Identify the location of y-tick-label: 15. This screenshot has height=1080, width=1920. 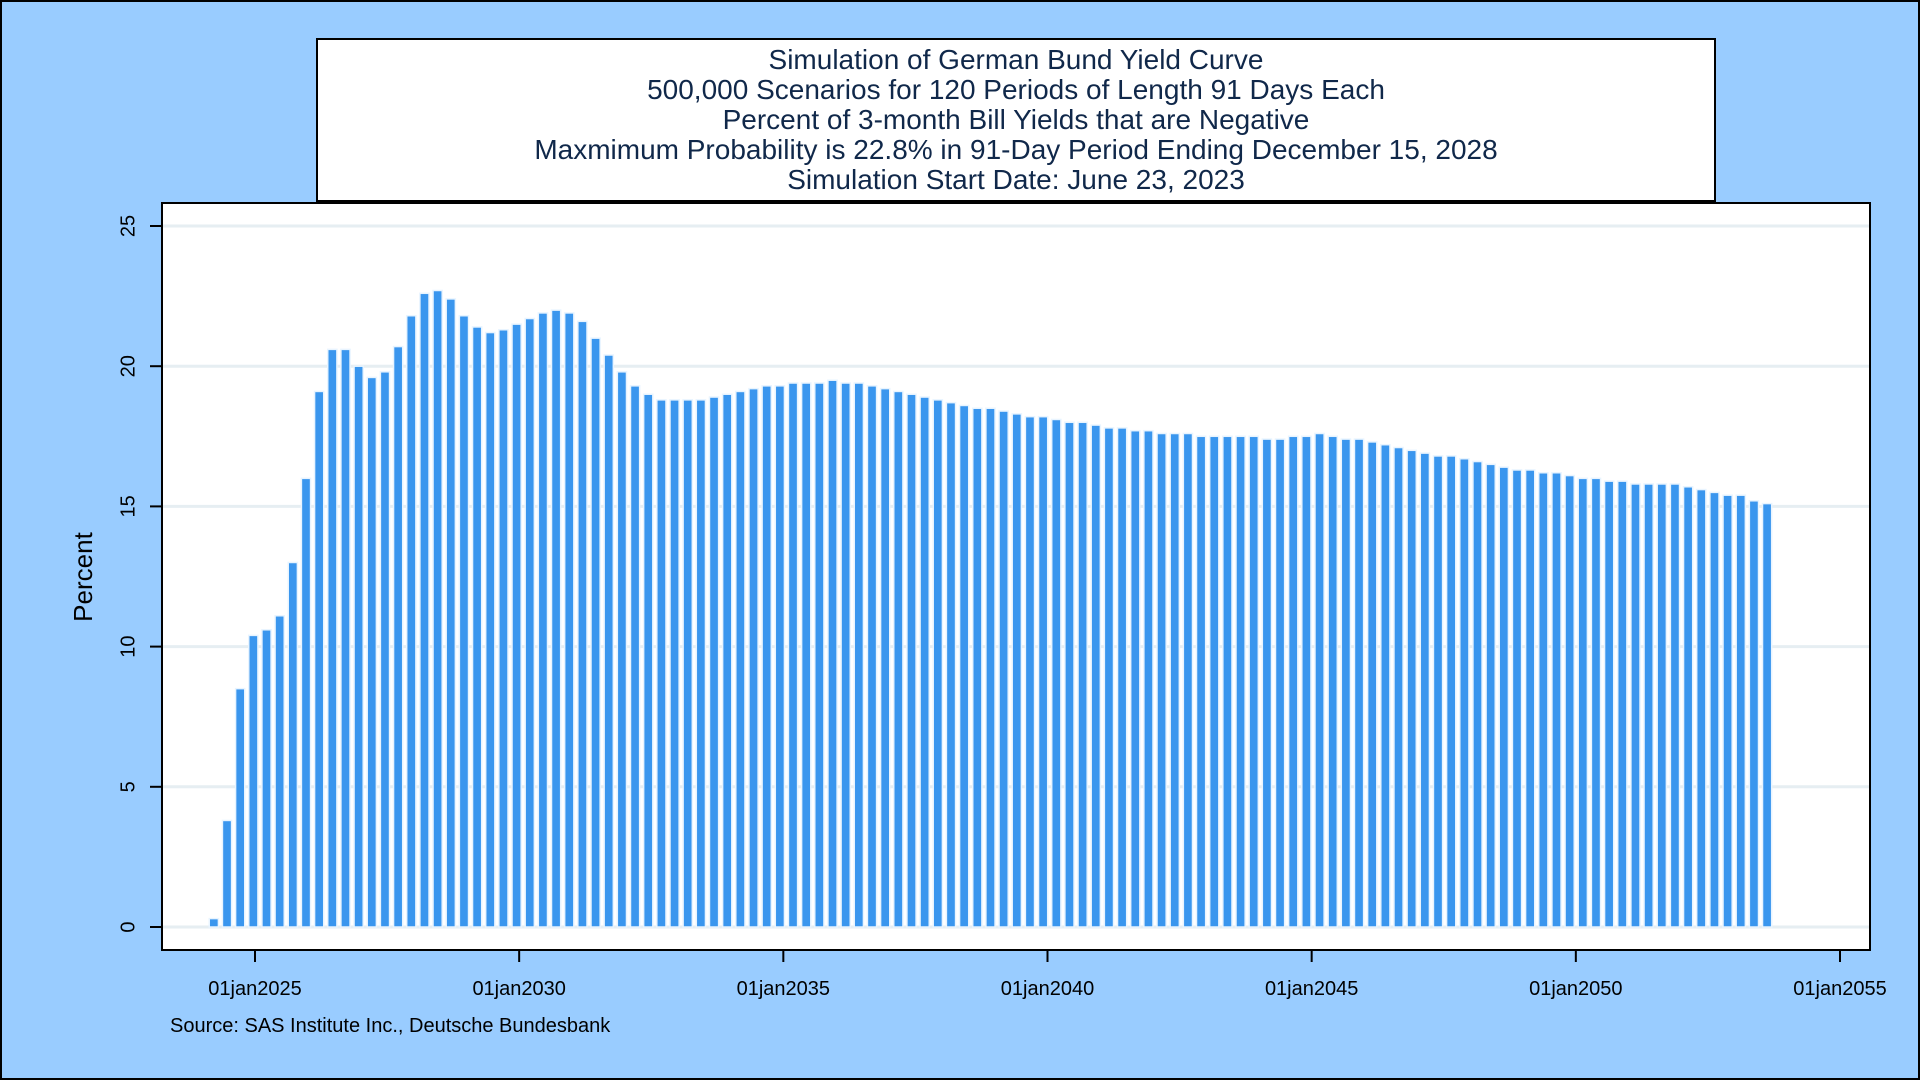
(128, 506).